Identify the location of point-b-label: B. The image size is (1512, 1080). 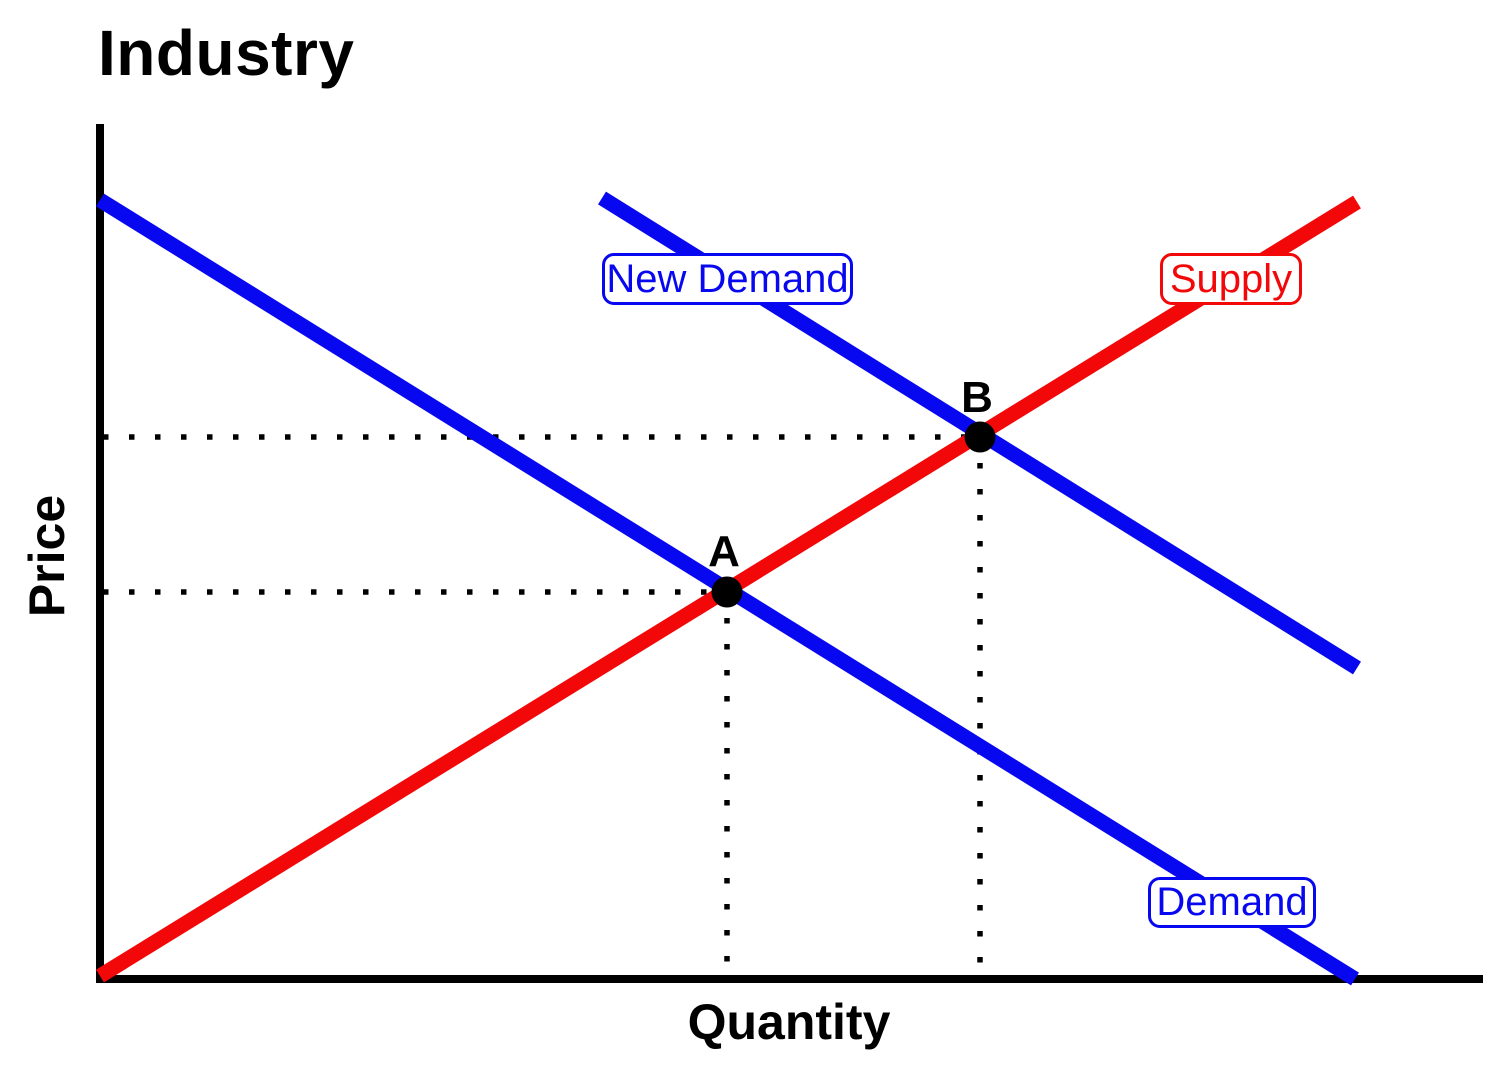
(977, 397).